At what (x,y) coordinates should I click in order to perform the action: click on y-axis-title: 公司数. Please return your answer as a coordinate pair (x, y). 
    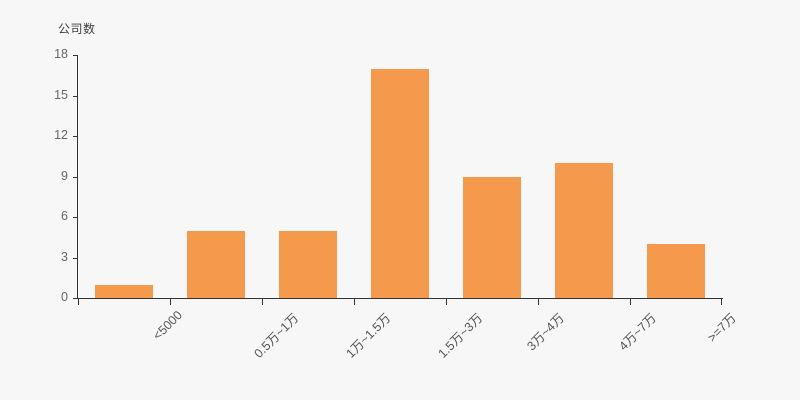
    Looking at the image, I should click on (77, 29).